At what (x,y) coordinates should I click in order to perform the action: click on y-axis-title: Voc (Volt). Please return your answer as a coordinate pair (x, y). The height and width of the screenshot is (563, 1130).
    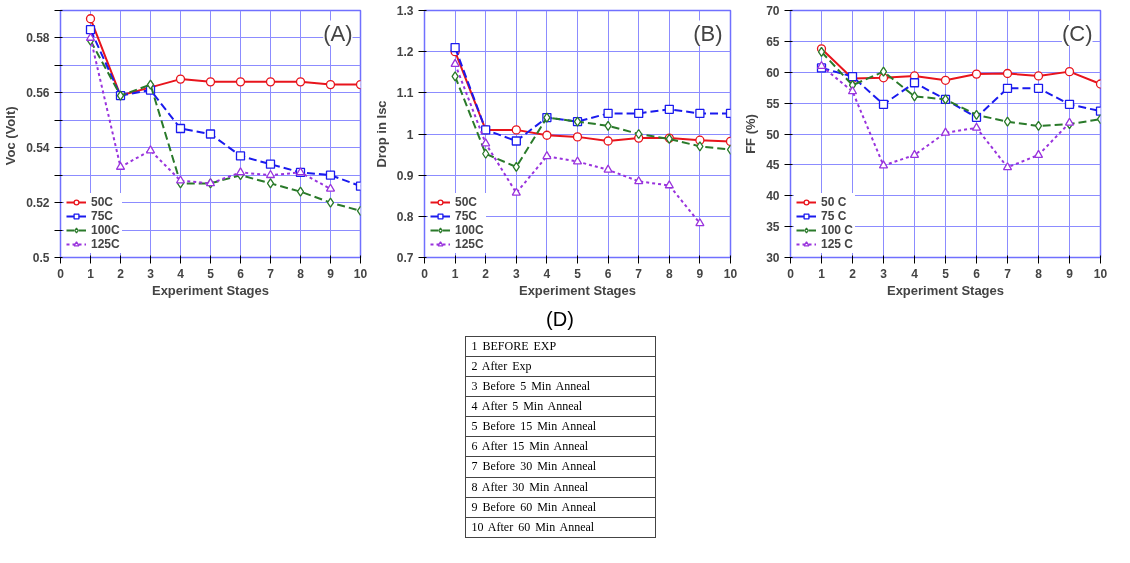
    Looking at the image, I should click on (11, 136).